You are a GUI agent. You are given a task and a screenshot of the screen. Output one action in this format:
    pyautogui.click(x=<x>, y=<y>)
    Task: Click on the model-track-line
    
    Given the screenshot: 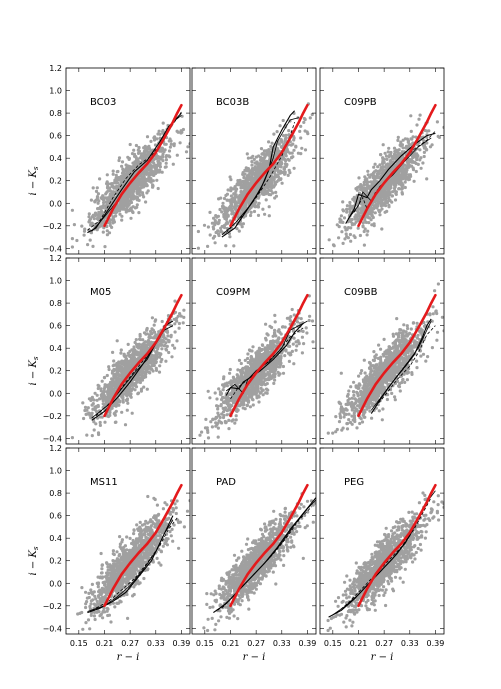 What is the action you would take?
    pyautogui.click(x=132, y=370)
    